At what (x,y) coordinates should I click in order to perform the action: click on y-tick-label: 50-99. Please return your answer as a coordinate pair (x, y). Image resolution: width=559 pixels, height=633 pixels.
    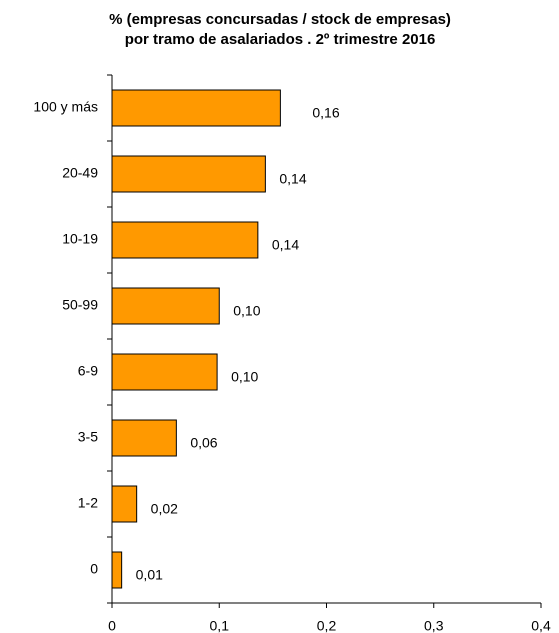
    Looking at the image, I should click on (80, 305).